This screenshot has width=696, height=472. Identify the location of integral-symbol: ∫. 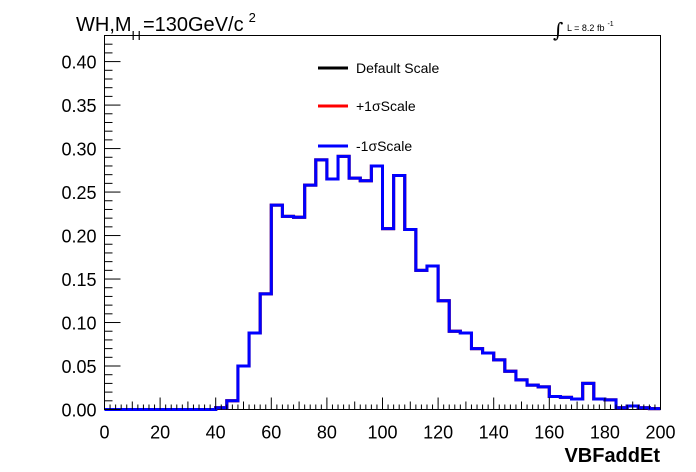
(558, 30).